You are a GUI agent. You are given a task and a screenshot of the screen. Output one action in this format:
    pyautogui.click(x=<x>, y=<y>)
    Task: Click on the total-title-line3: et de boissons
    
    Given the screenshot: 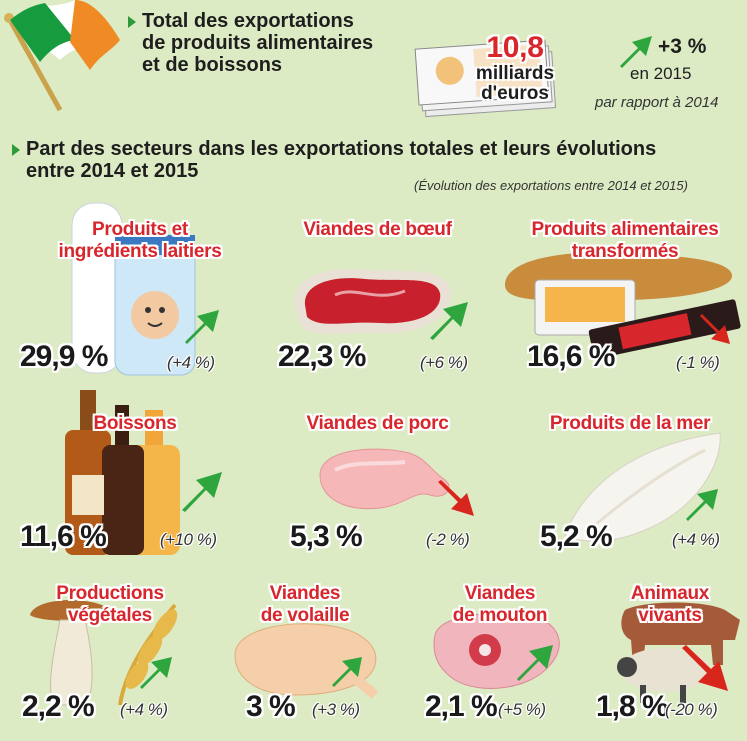 What is the action you would take?
    pyautogui.click(x=212, y=65)
    